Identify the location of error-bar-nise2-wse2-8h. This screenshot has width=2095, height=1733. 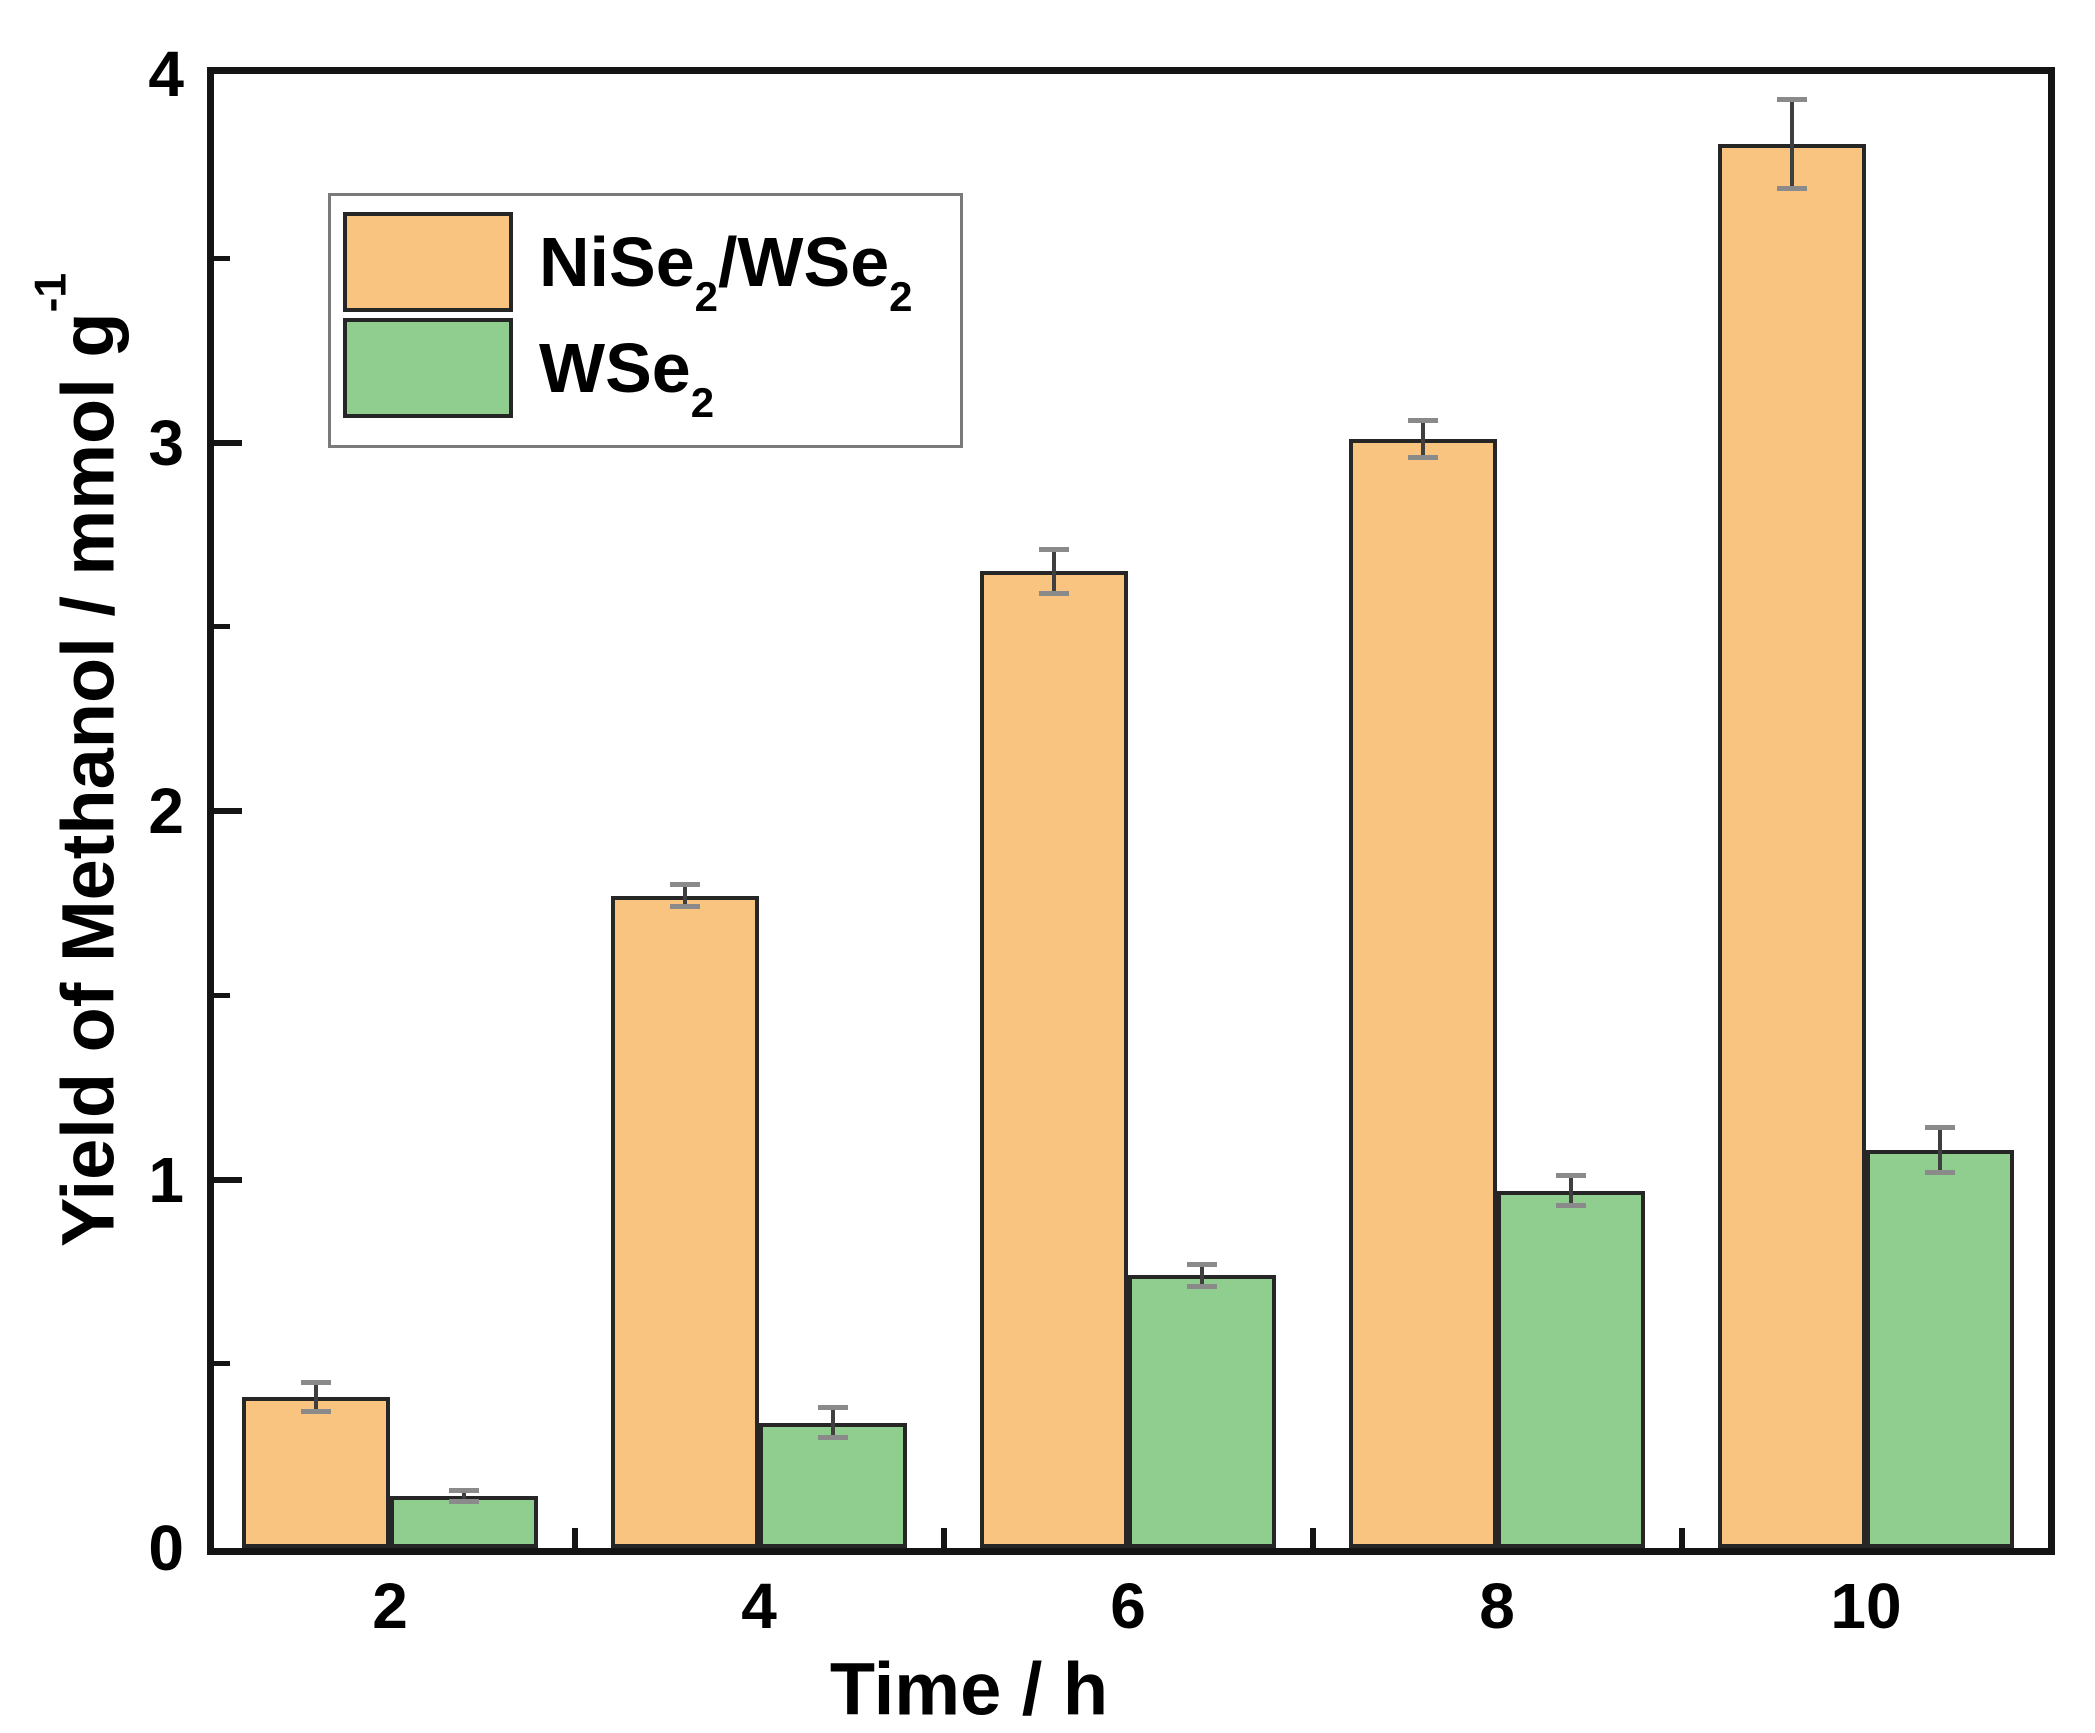
(1423, 439).